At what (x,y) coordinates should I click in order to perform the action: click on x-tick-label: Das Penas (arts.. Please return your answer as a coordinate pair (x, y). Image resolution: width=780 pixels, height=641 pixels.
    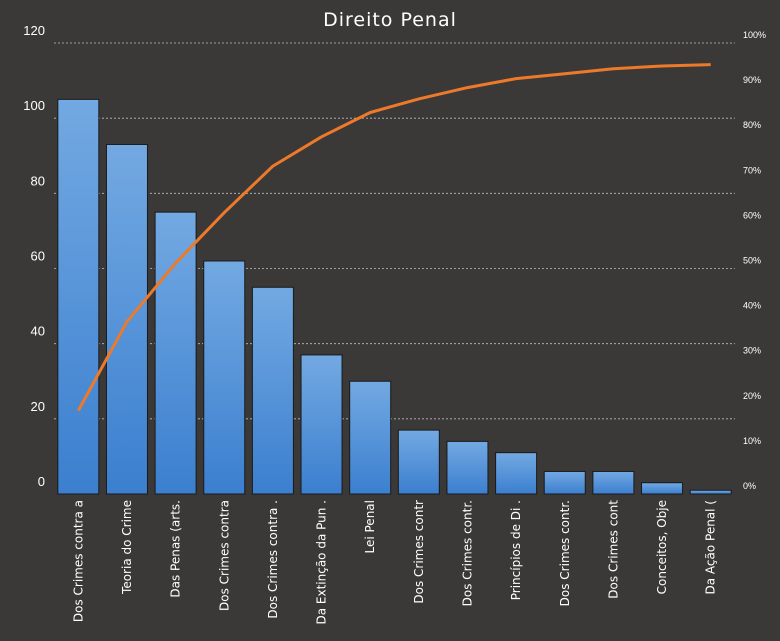
    Looking at the image, I should click on (176, 549).